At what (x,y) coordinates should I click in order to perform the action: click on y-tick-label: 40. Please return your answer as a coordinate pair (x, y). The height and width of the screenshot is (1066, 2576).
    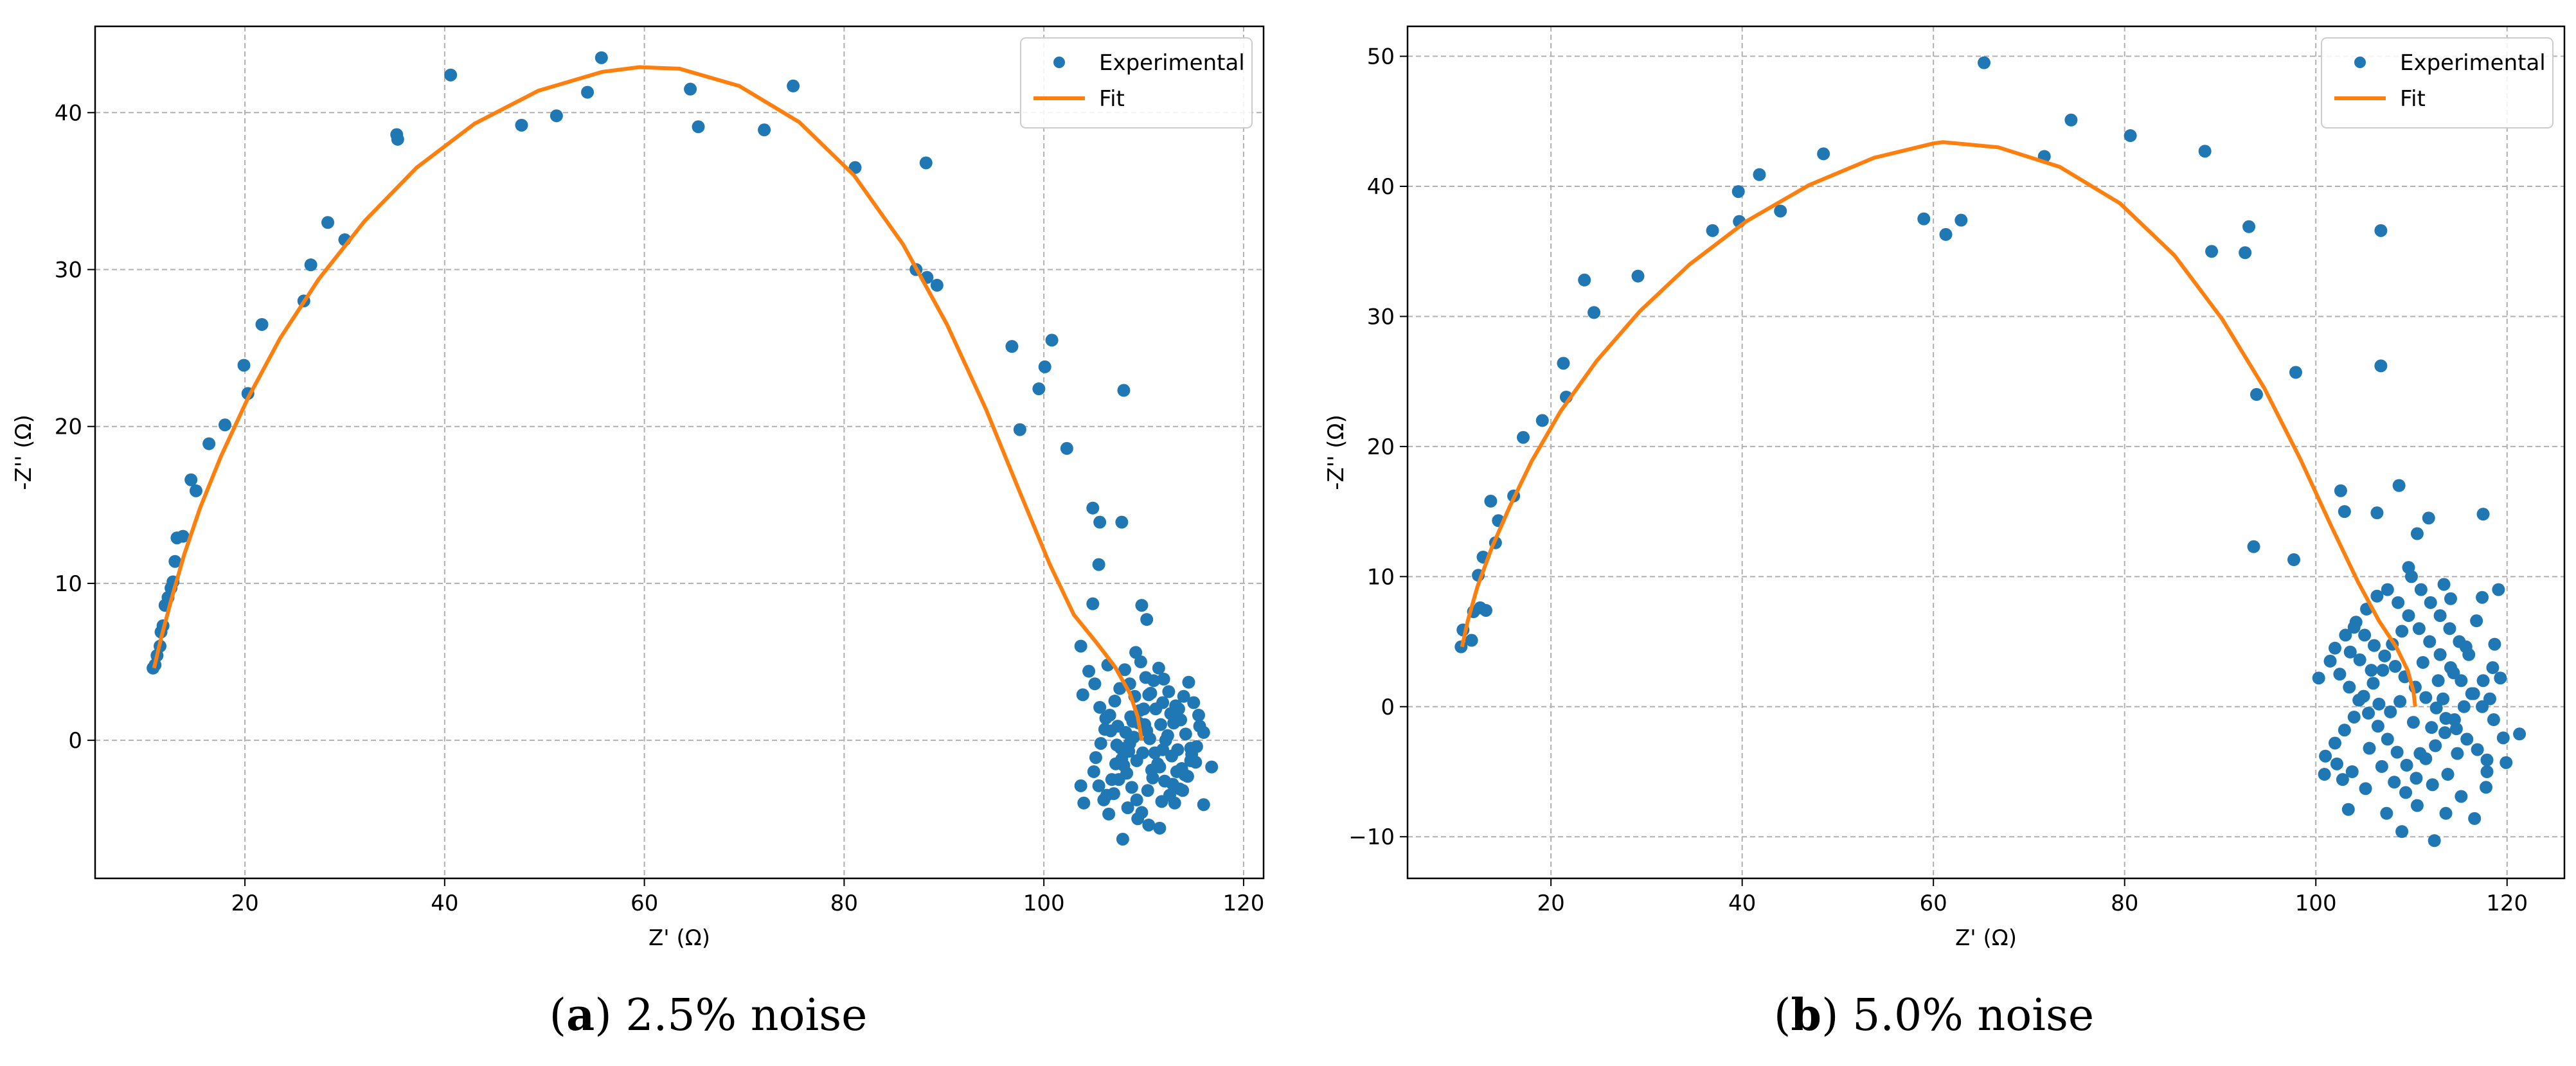
    Looking at the image, I should click on (1381, 187).